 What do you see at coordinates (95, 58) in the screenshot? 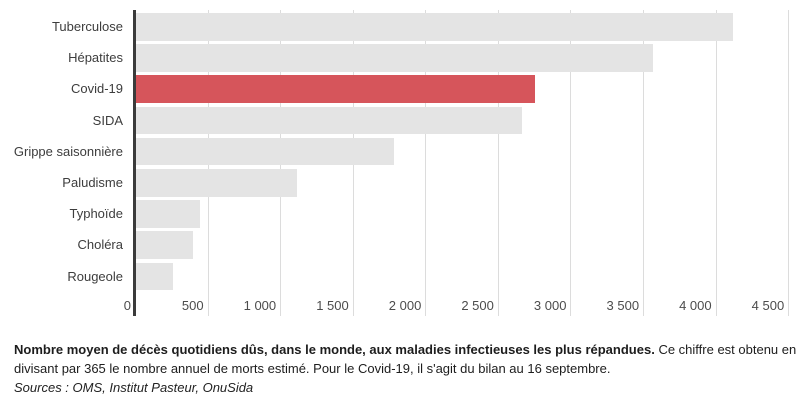
I see `category-label-hepatites: Hépatites` at bounding box center [95, 58].